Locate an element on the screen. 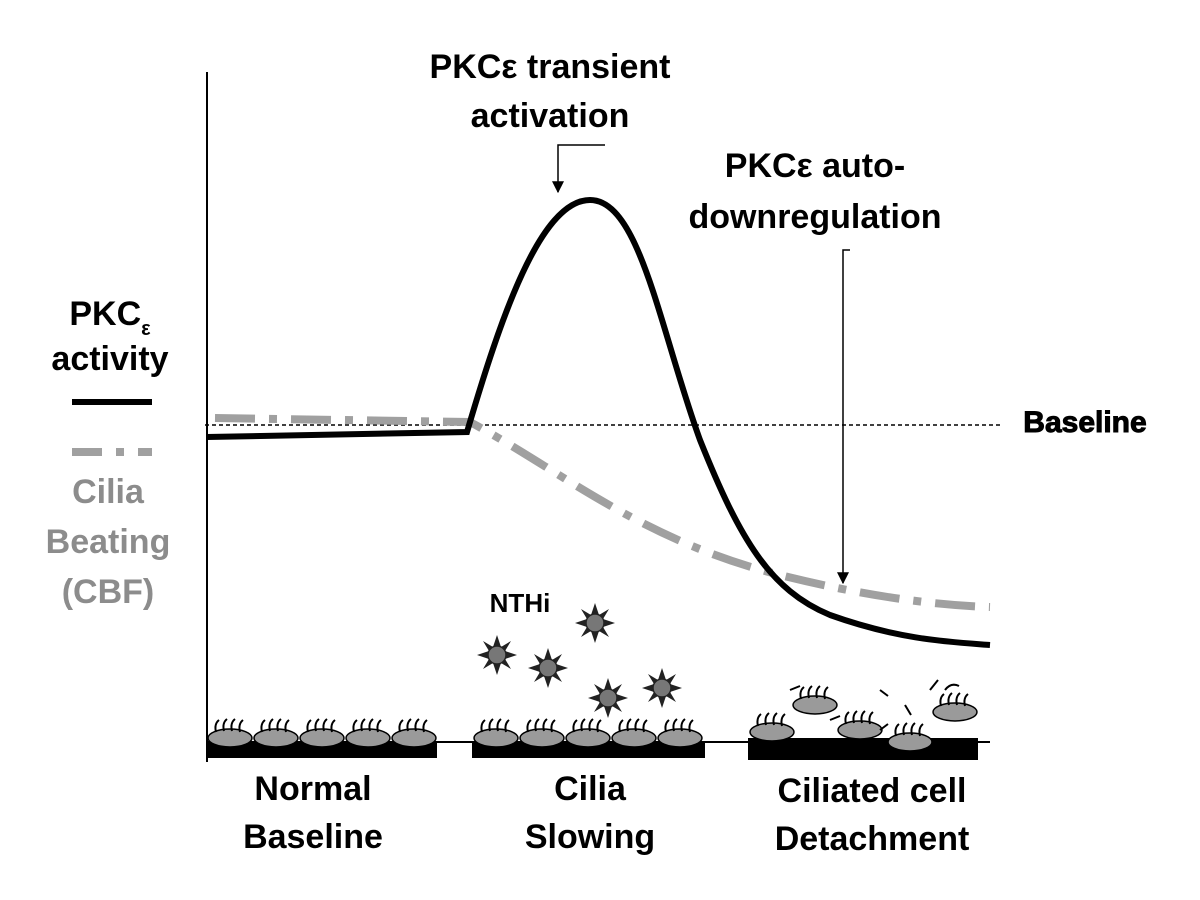 This screenshot has height=900, width=1200. legend-label: activity is located at coordinates (109, 359).